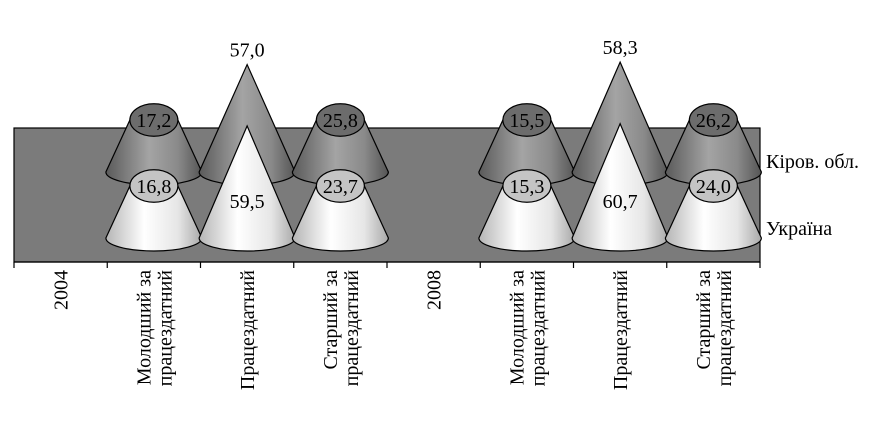  Describe the element at coordinates (62, 290) in the screenshot. I see `x-tick-label: 2004` at that location.